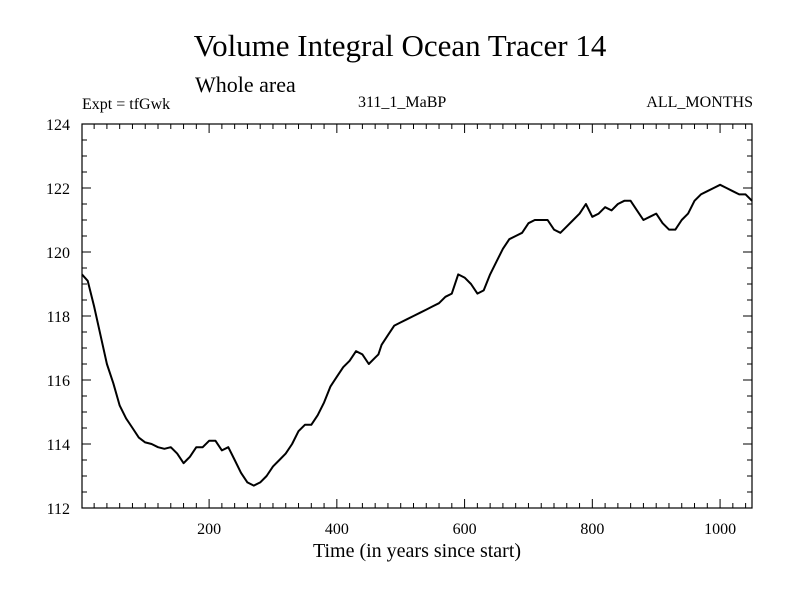  I want to click on months-label: ALL_MONTHS, so click(699, 102).